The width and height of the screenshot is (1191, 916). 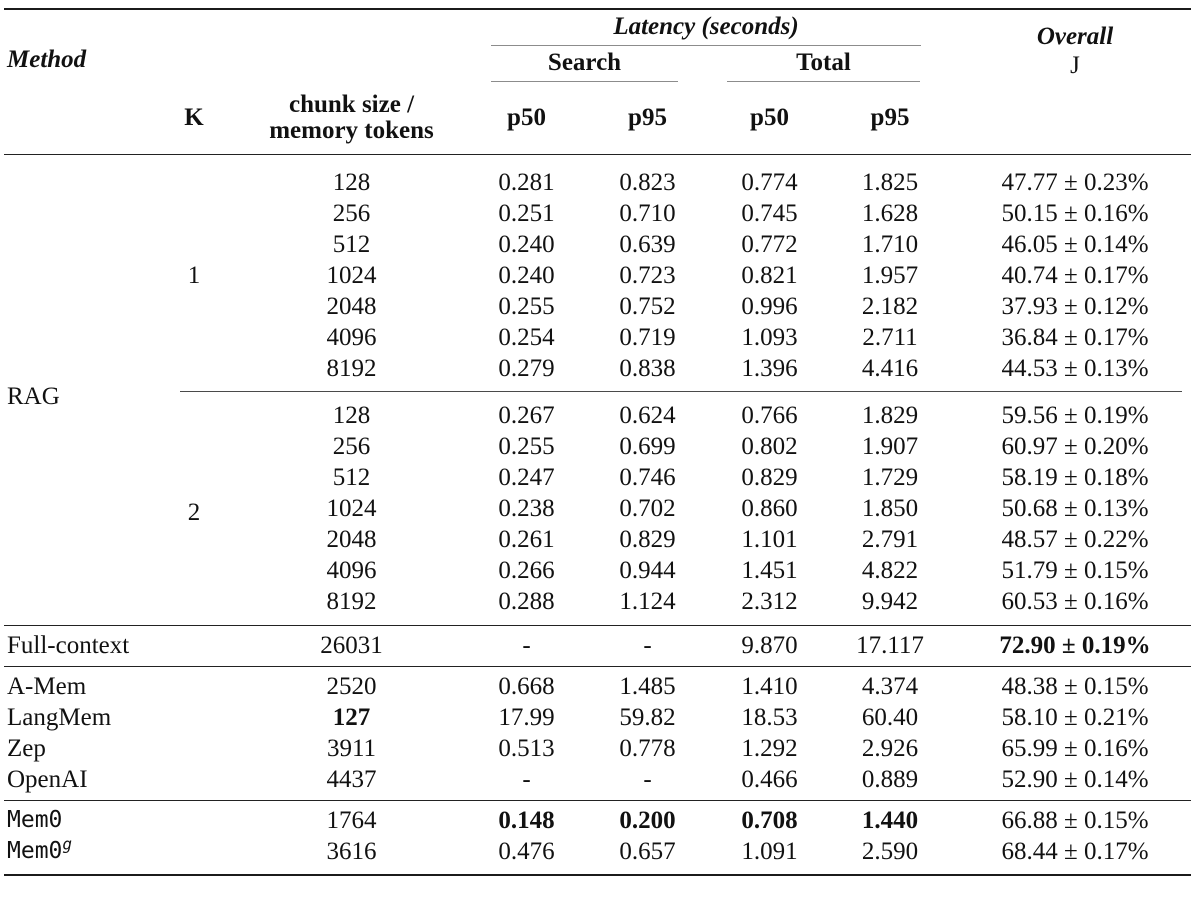 I want to click on search-p95-cell: -, so click(x=647, y=646).